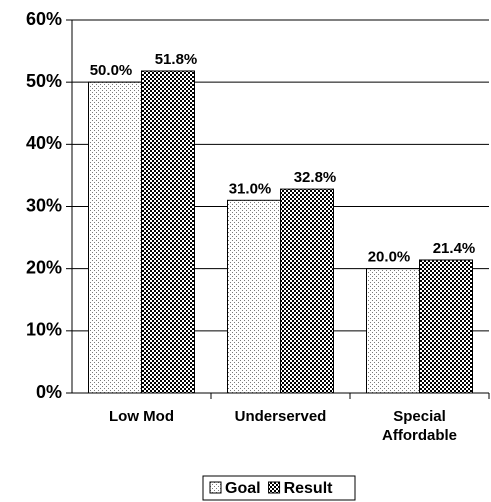 The image size is (491, 502). Describe the element at coordinates (111, 70) in the screenshot. I see `data-label: 50.0%` at that location.